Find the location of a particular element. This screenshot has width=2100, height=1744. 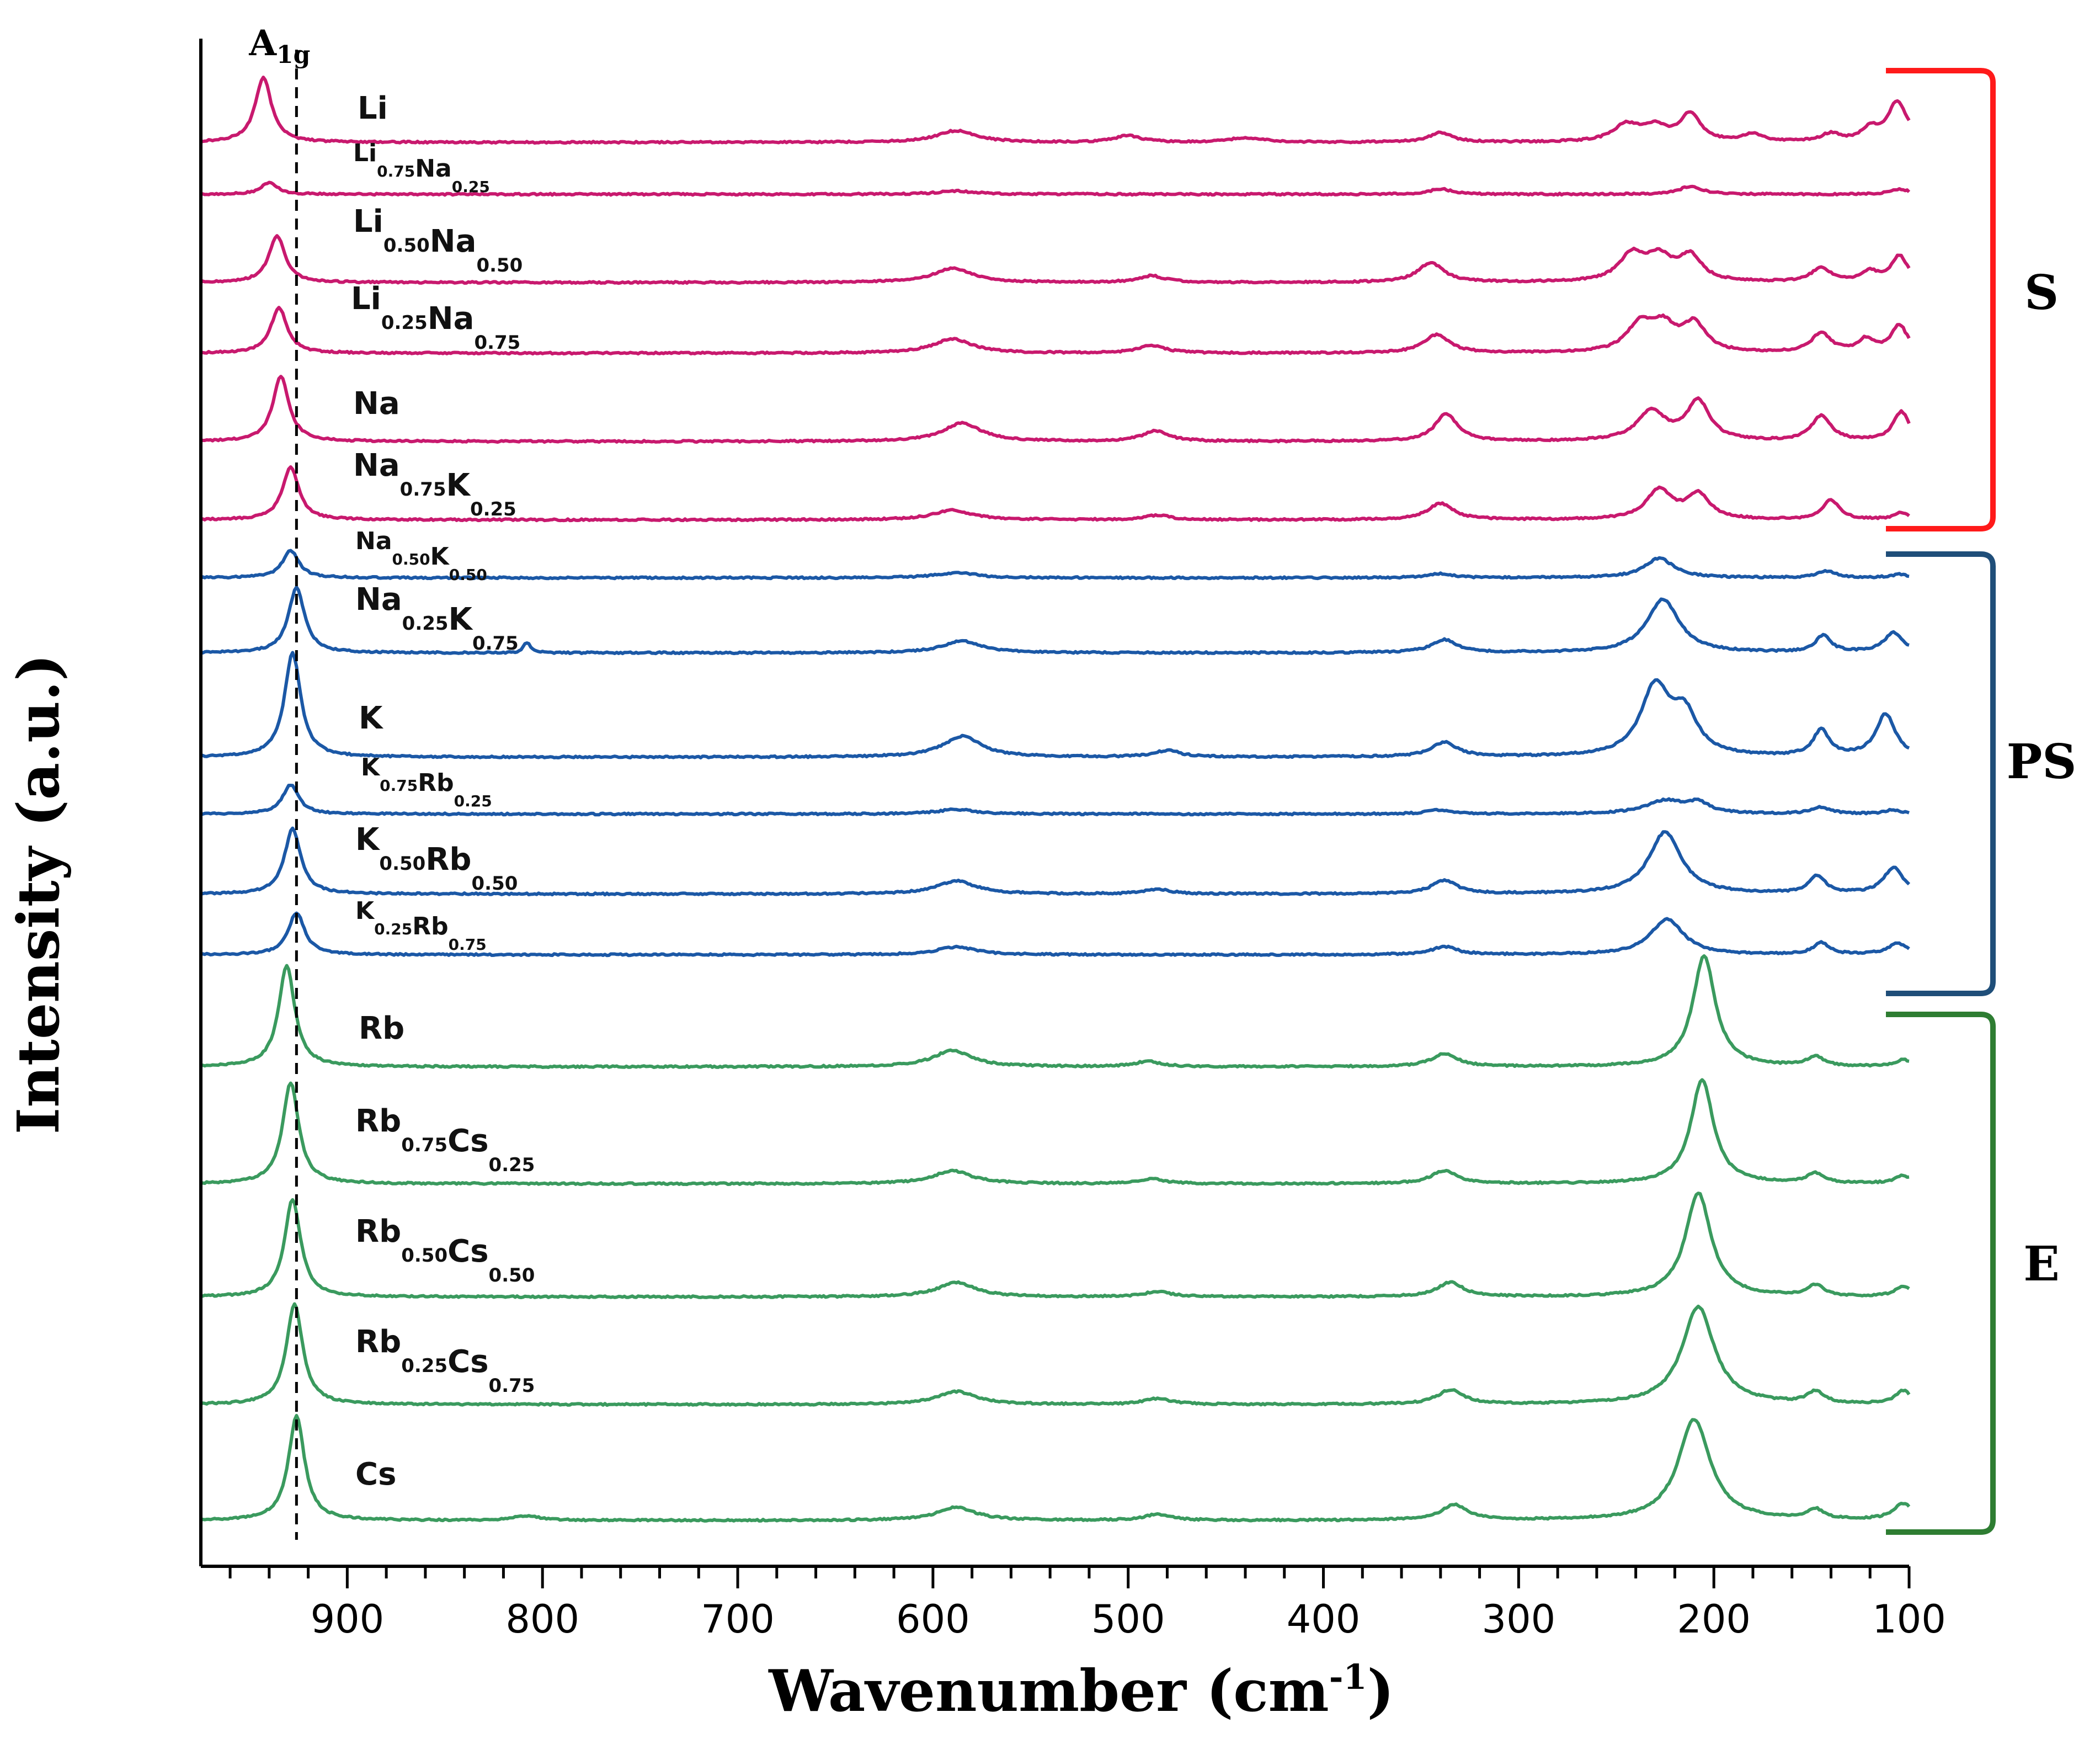

bracket-E is located at coordinates (1941, 1273).